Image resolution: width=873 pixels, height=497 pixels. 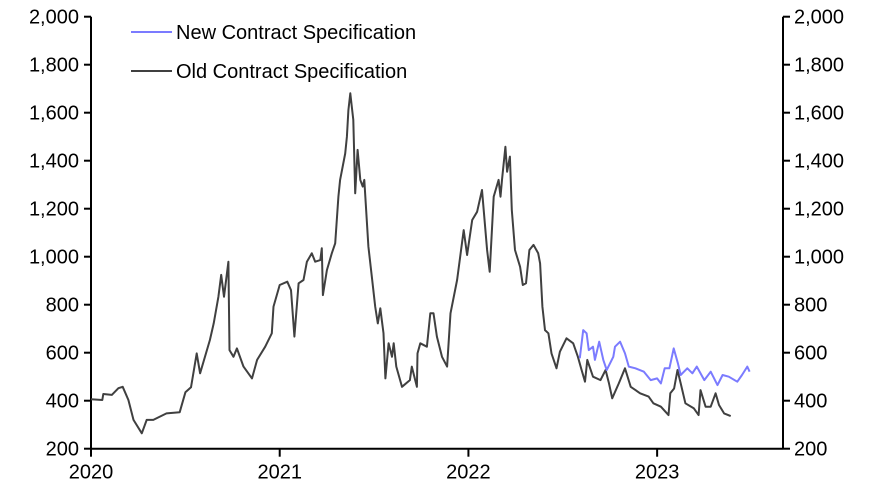 What do you see at coordinates (810, 354) in the screenshot?
I see `right-y-tick-label: 600` at bounding box center [810, 354].